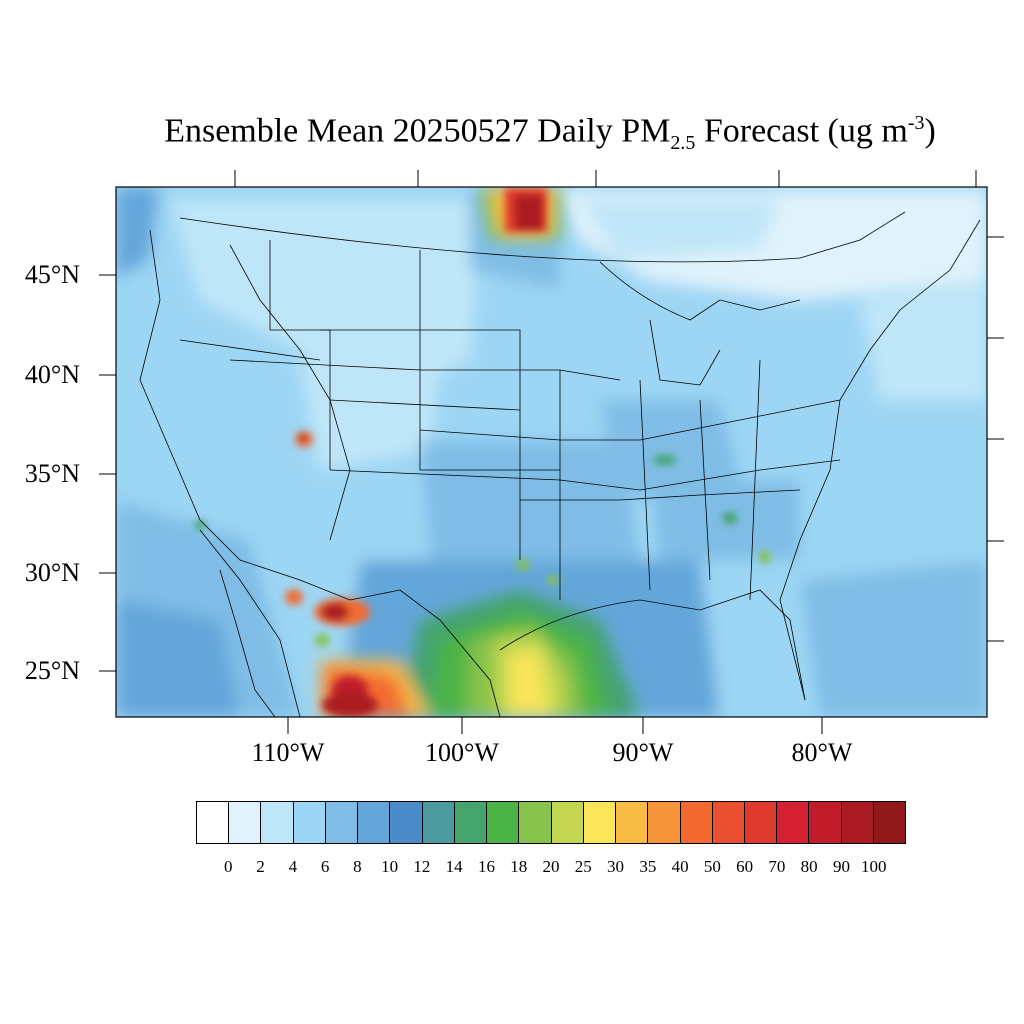  I want to click on lon-label-100w: 100°W, so click(462, 752).